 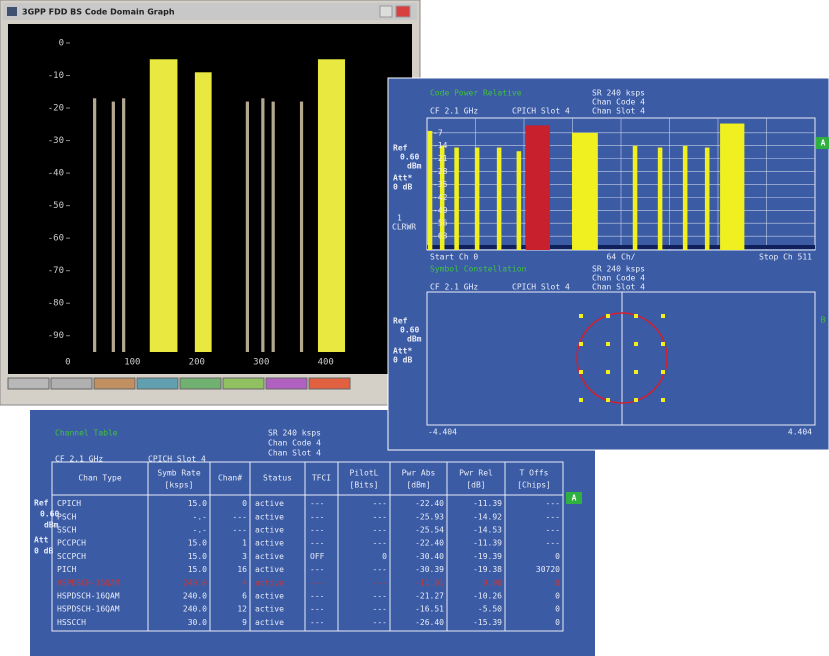 I want to click on table-cell: 30.0, so click(x=197, y=622).